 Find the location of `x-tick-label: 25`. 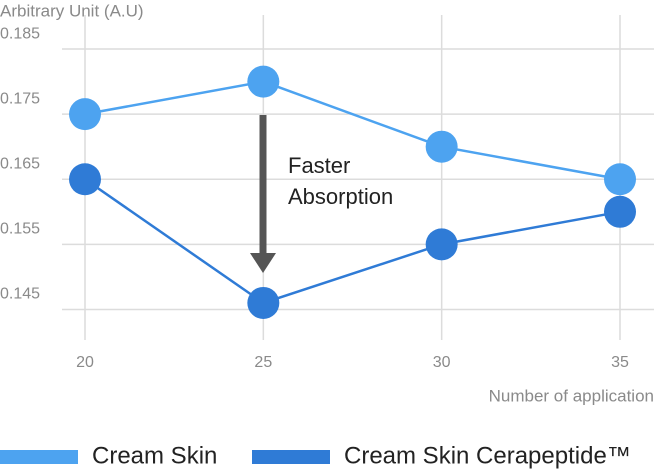

x-tick-label: 25 is located at coordinates (263, 362).